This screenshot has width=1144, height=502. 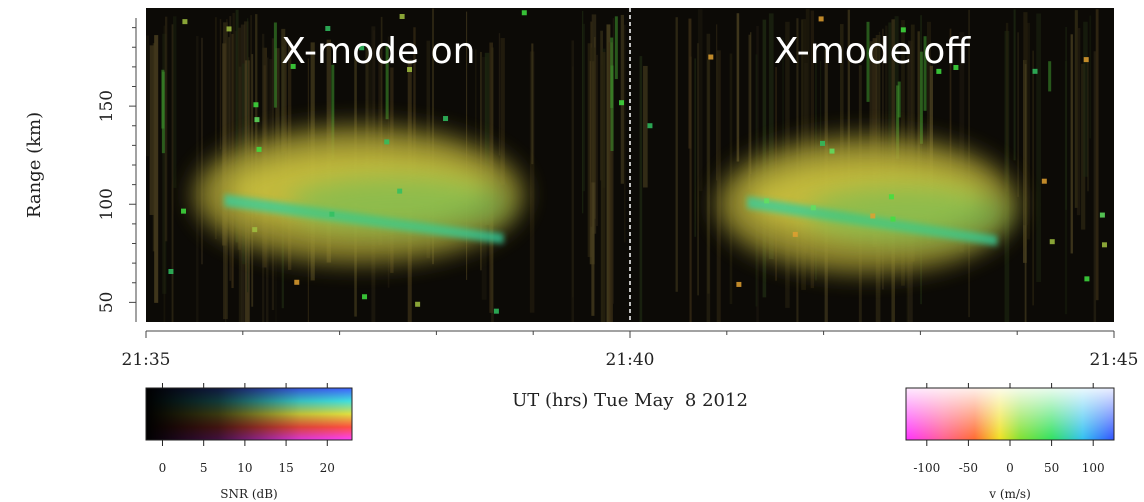 What do you see at coordinates (1051, 468) in the screenshot?
I see `colorbar-tick-label: 50` at bounding box center [1051, 468].